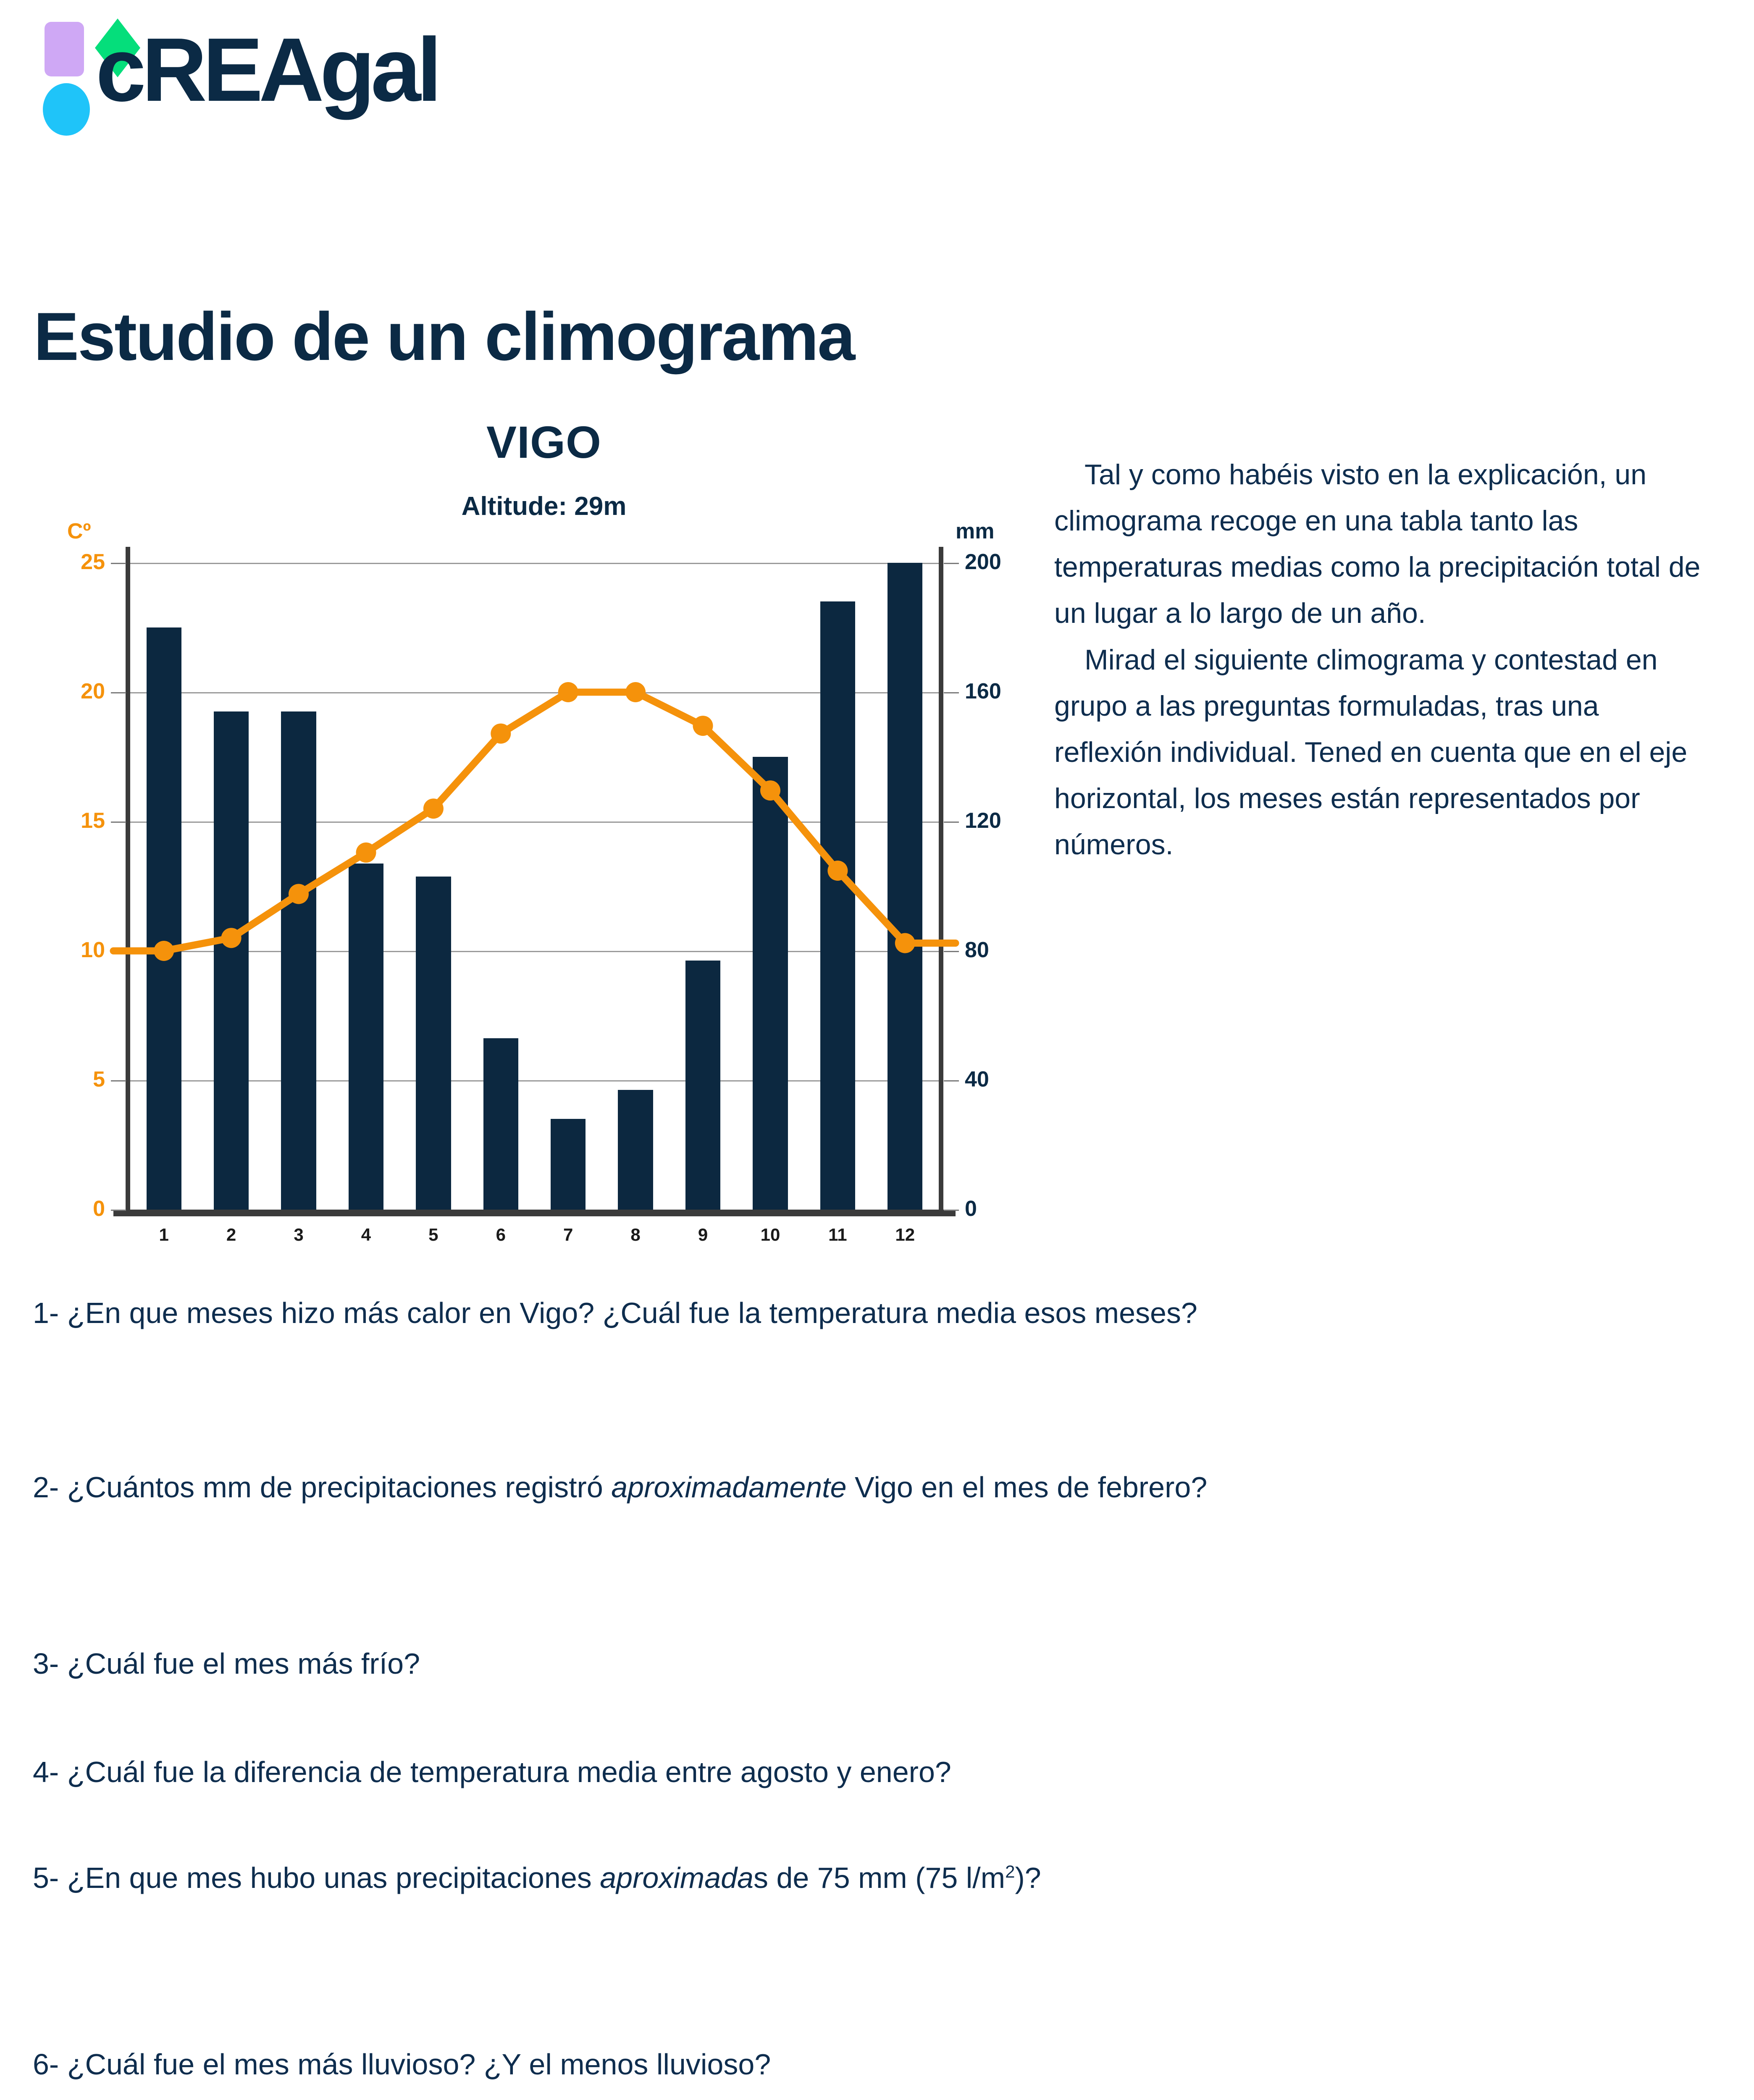  I want to click on question-5-superscript: 2, so click(1010, 1871).